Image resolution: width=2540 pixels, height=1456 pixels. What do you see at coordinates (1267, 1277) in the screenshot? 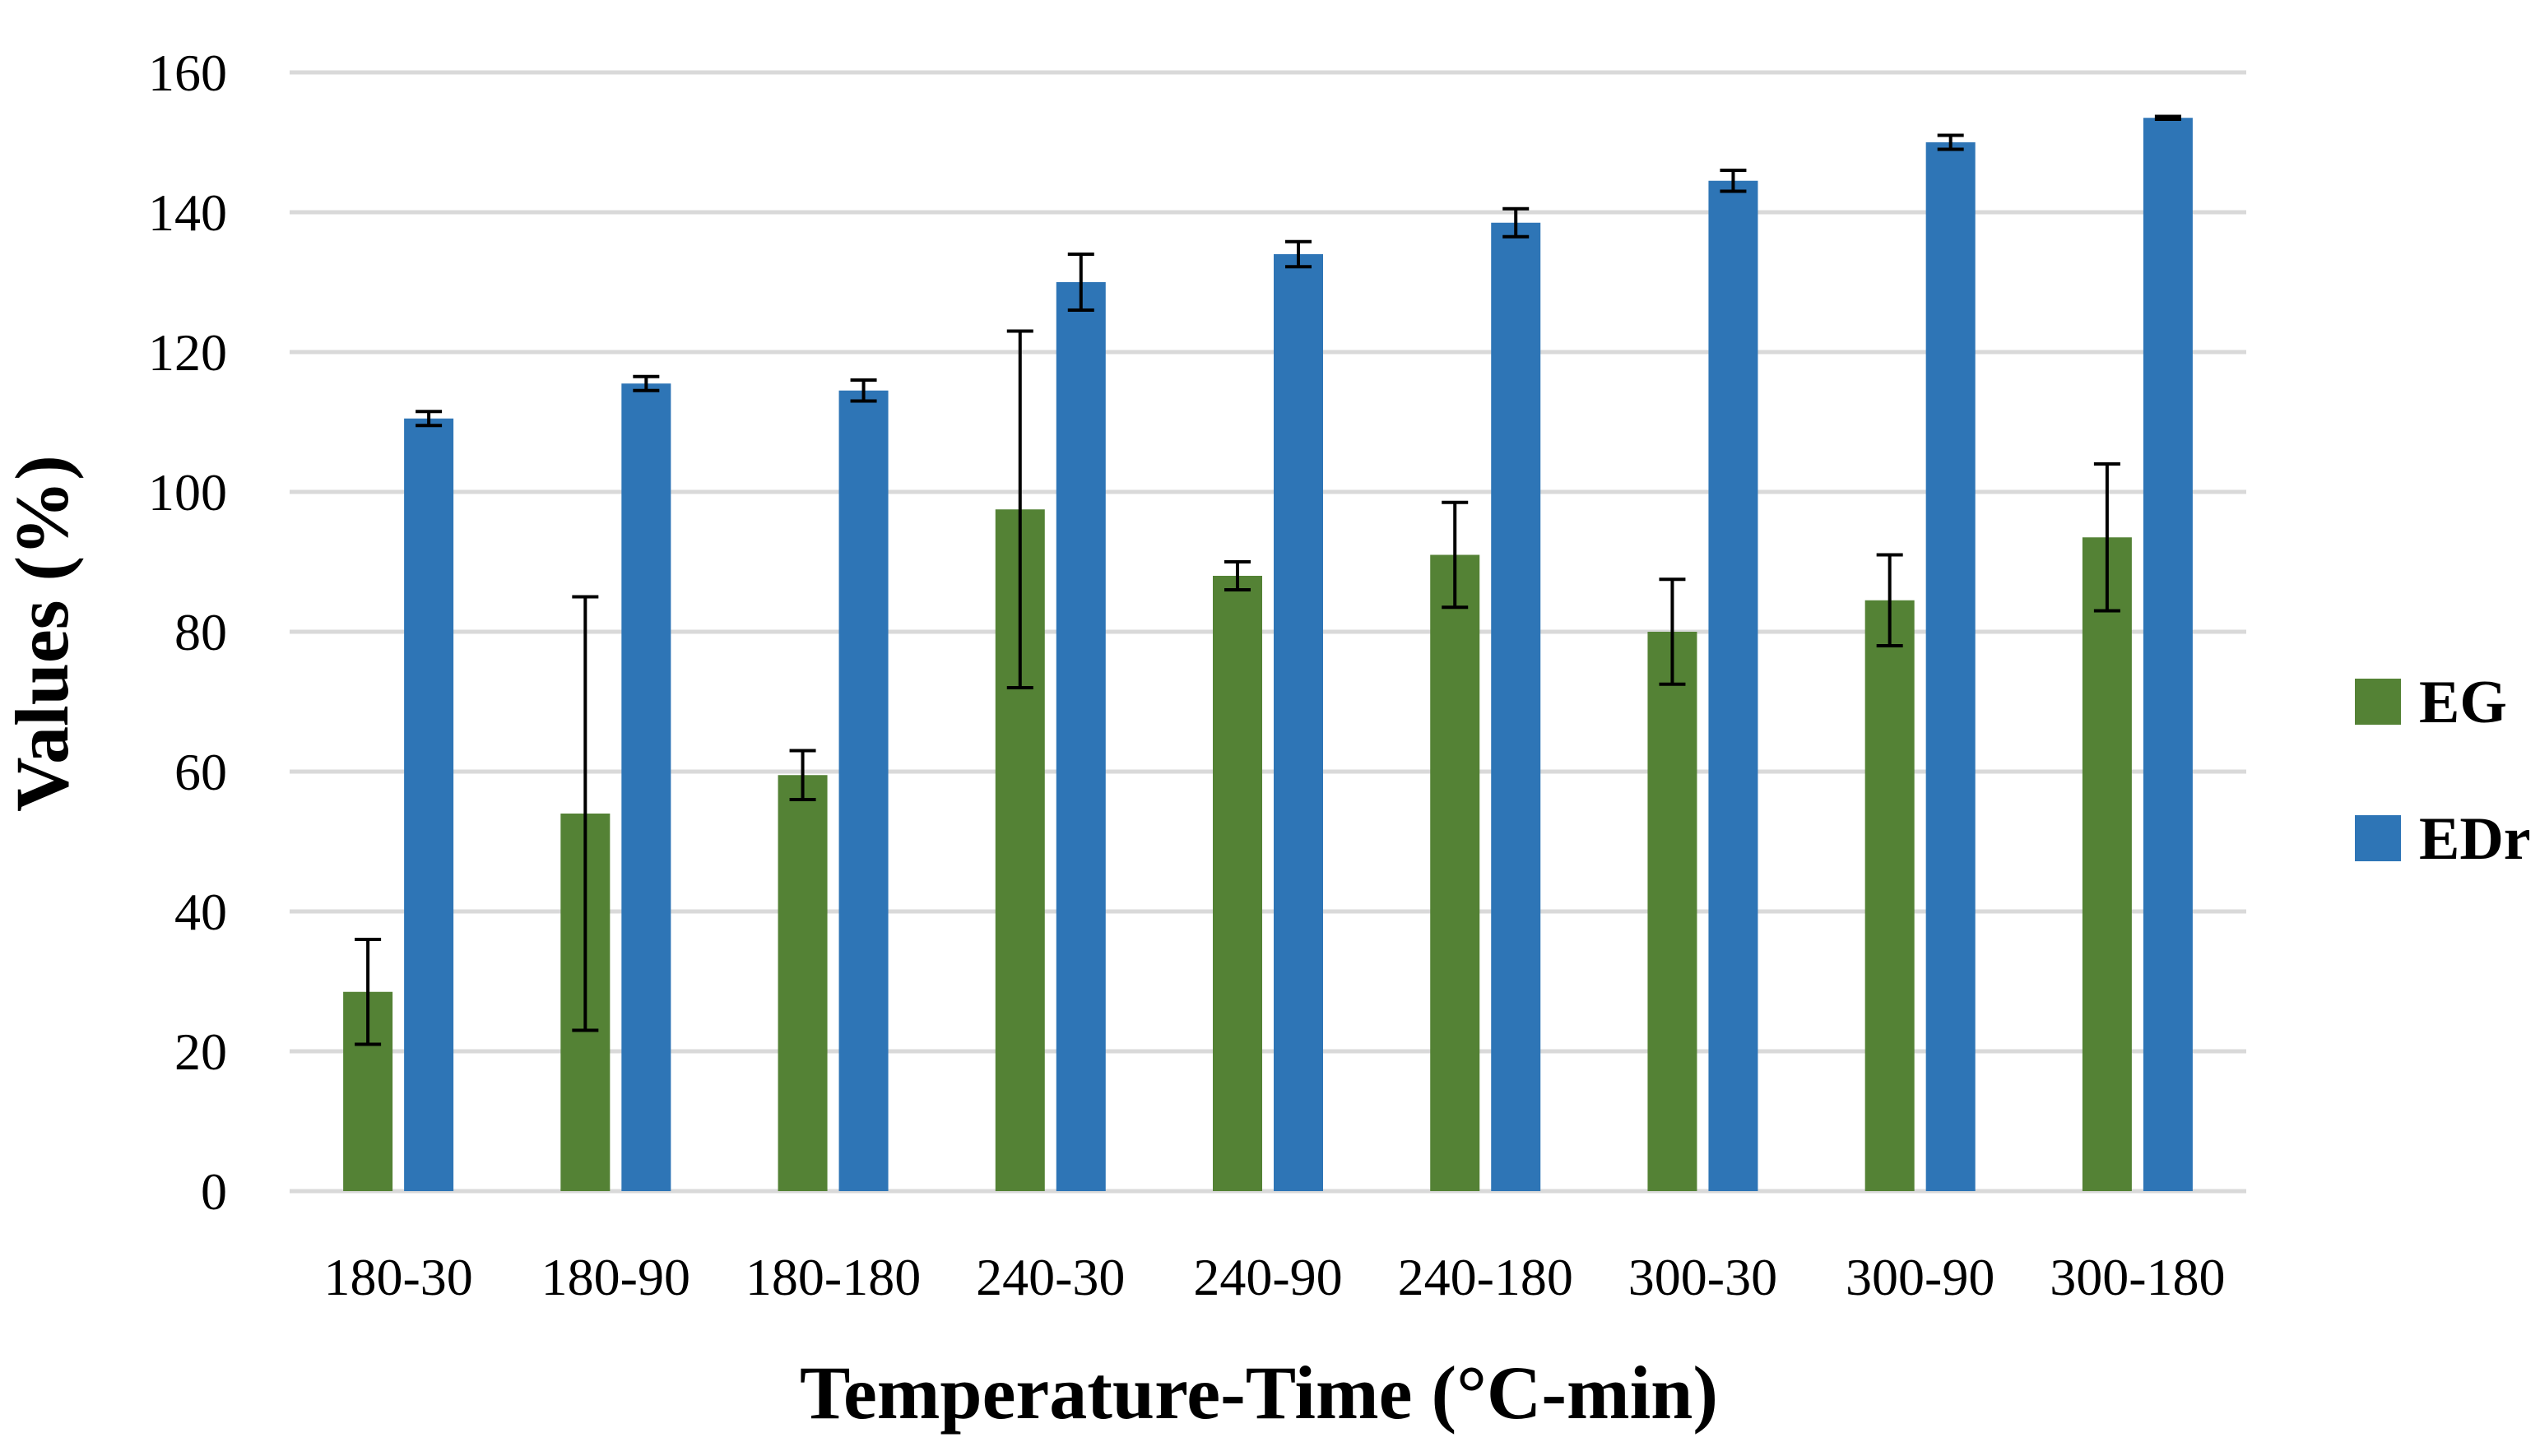
I see `x-tick-label: 240-90` at bounding box center [1267, 1277].